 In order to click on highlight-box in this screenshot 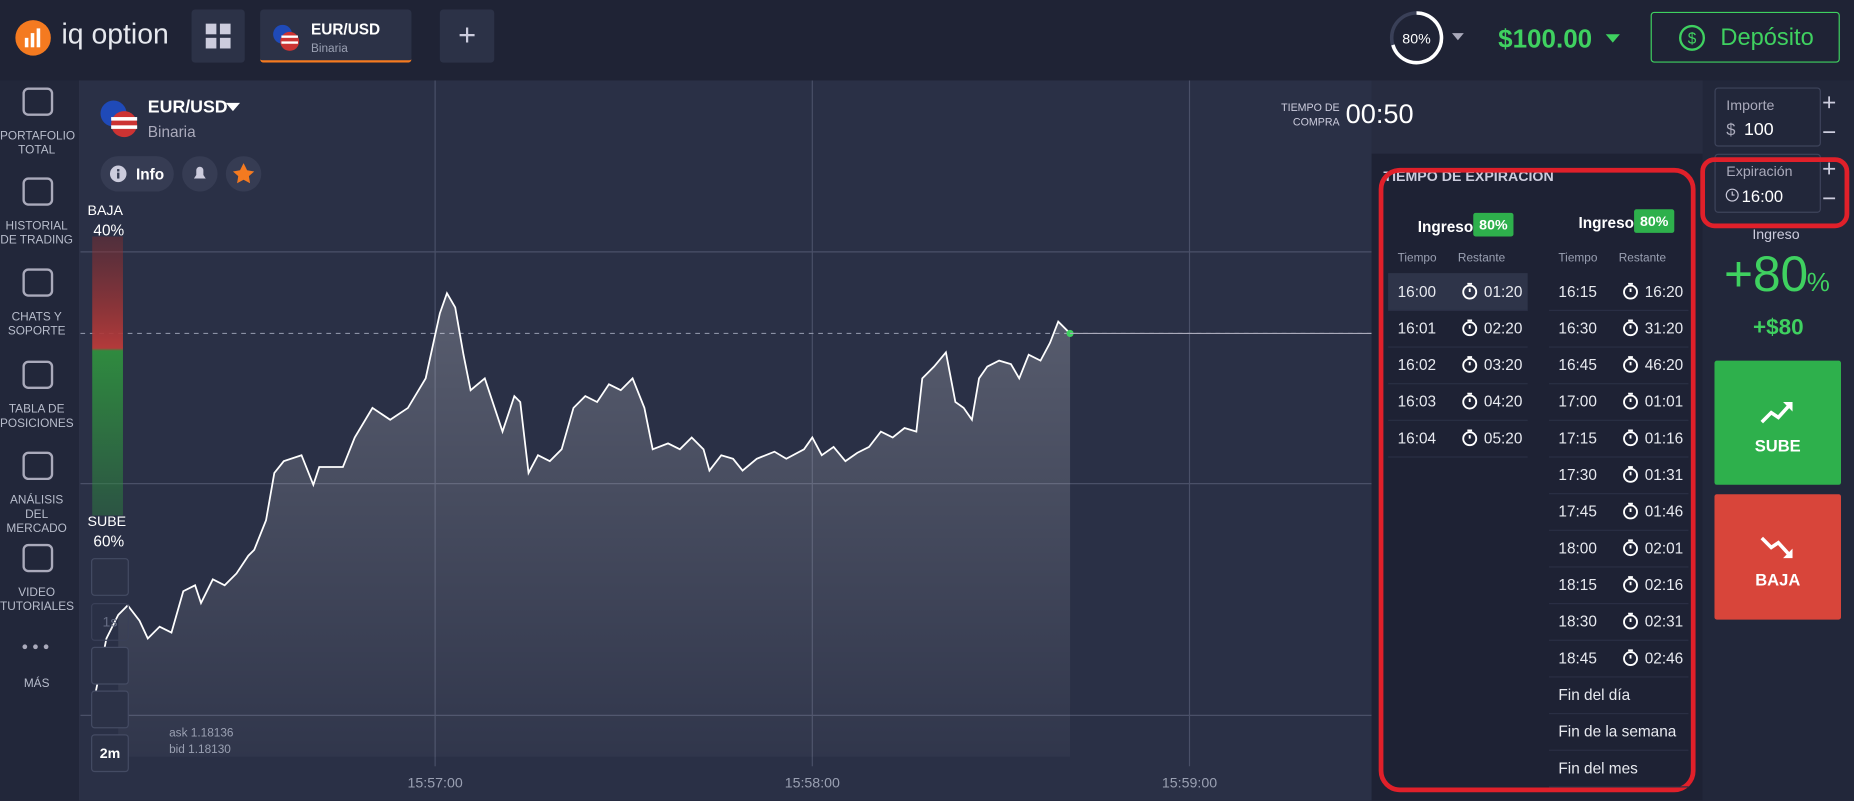, I will do `click(1775, 193)`.